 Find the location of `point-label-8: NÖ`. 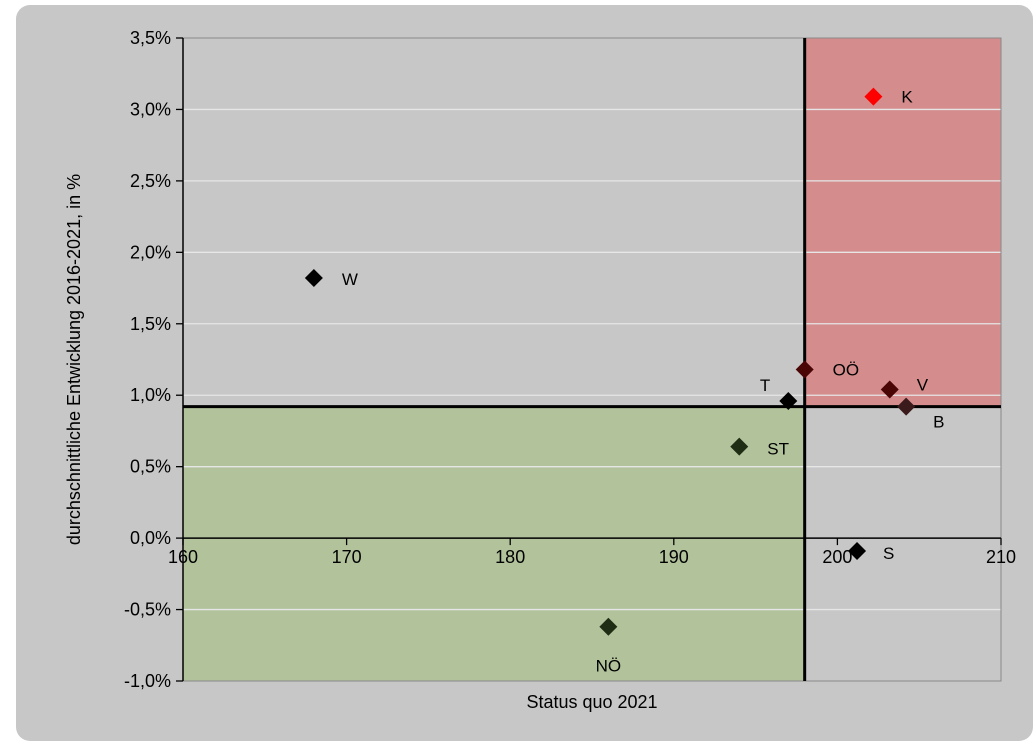

point-label-8: NÖ is located at coordinates (609, 666).